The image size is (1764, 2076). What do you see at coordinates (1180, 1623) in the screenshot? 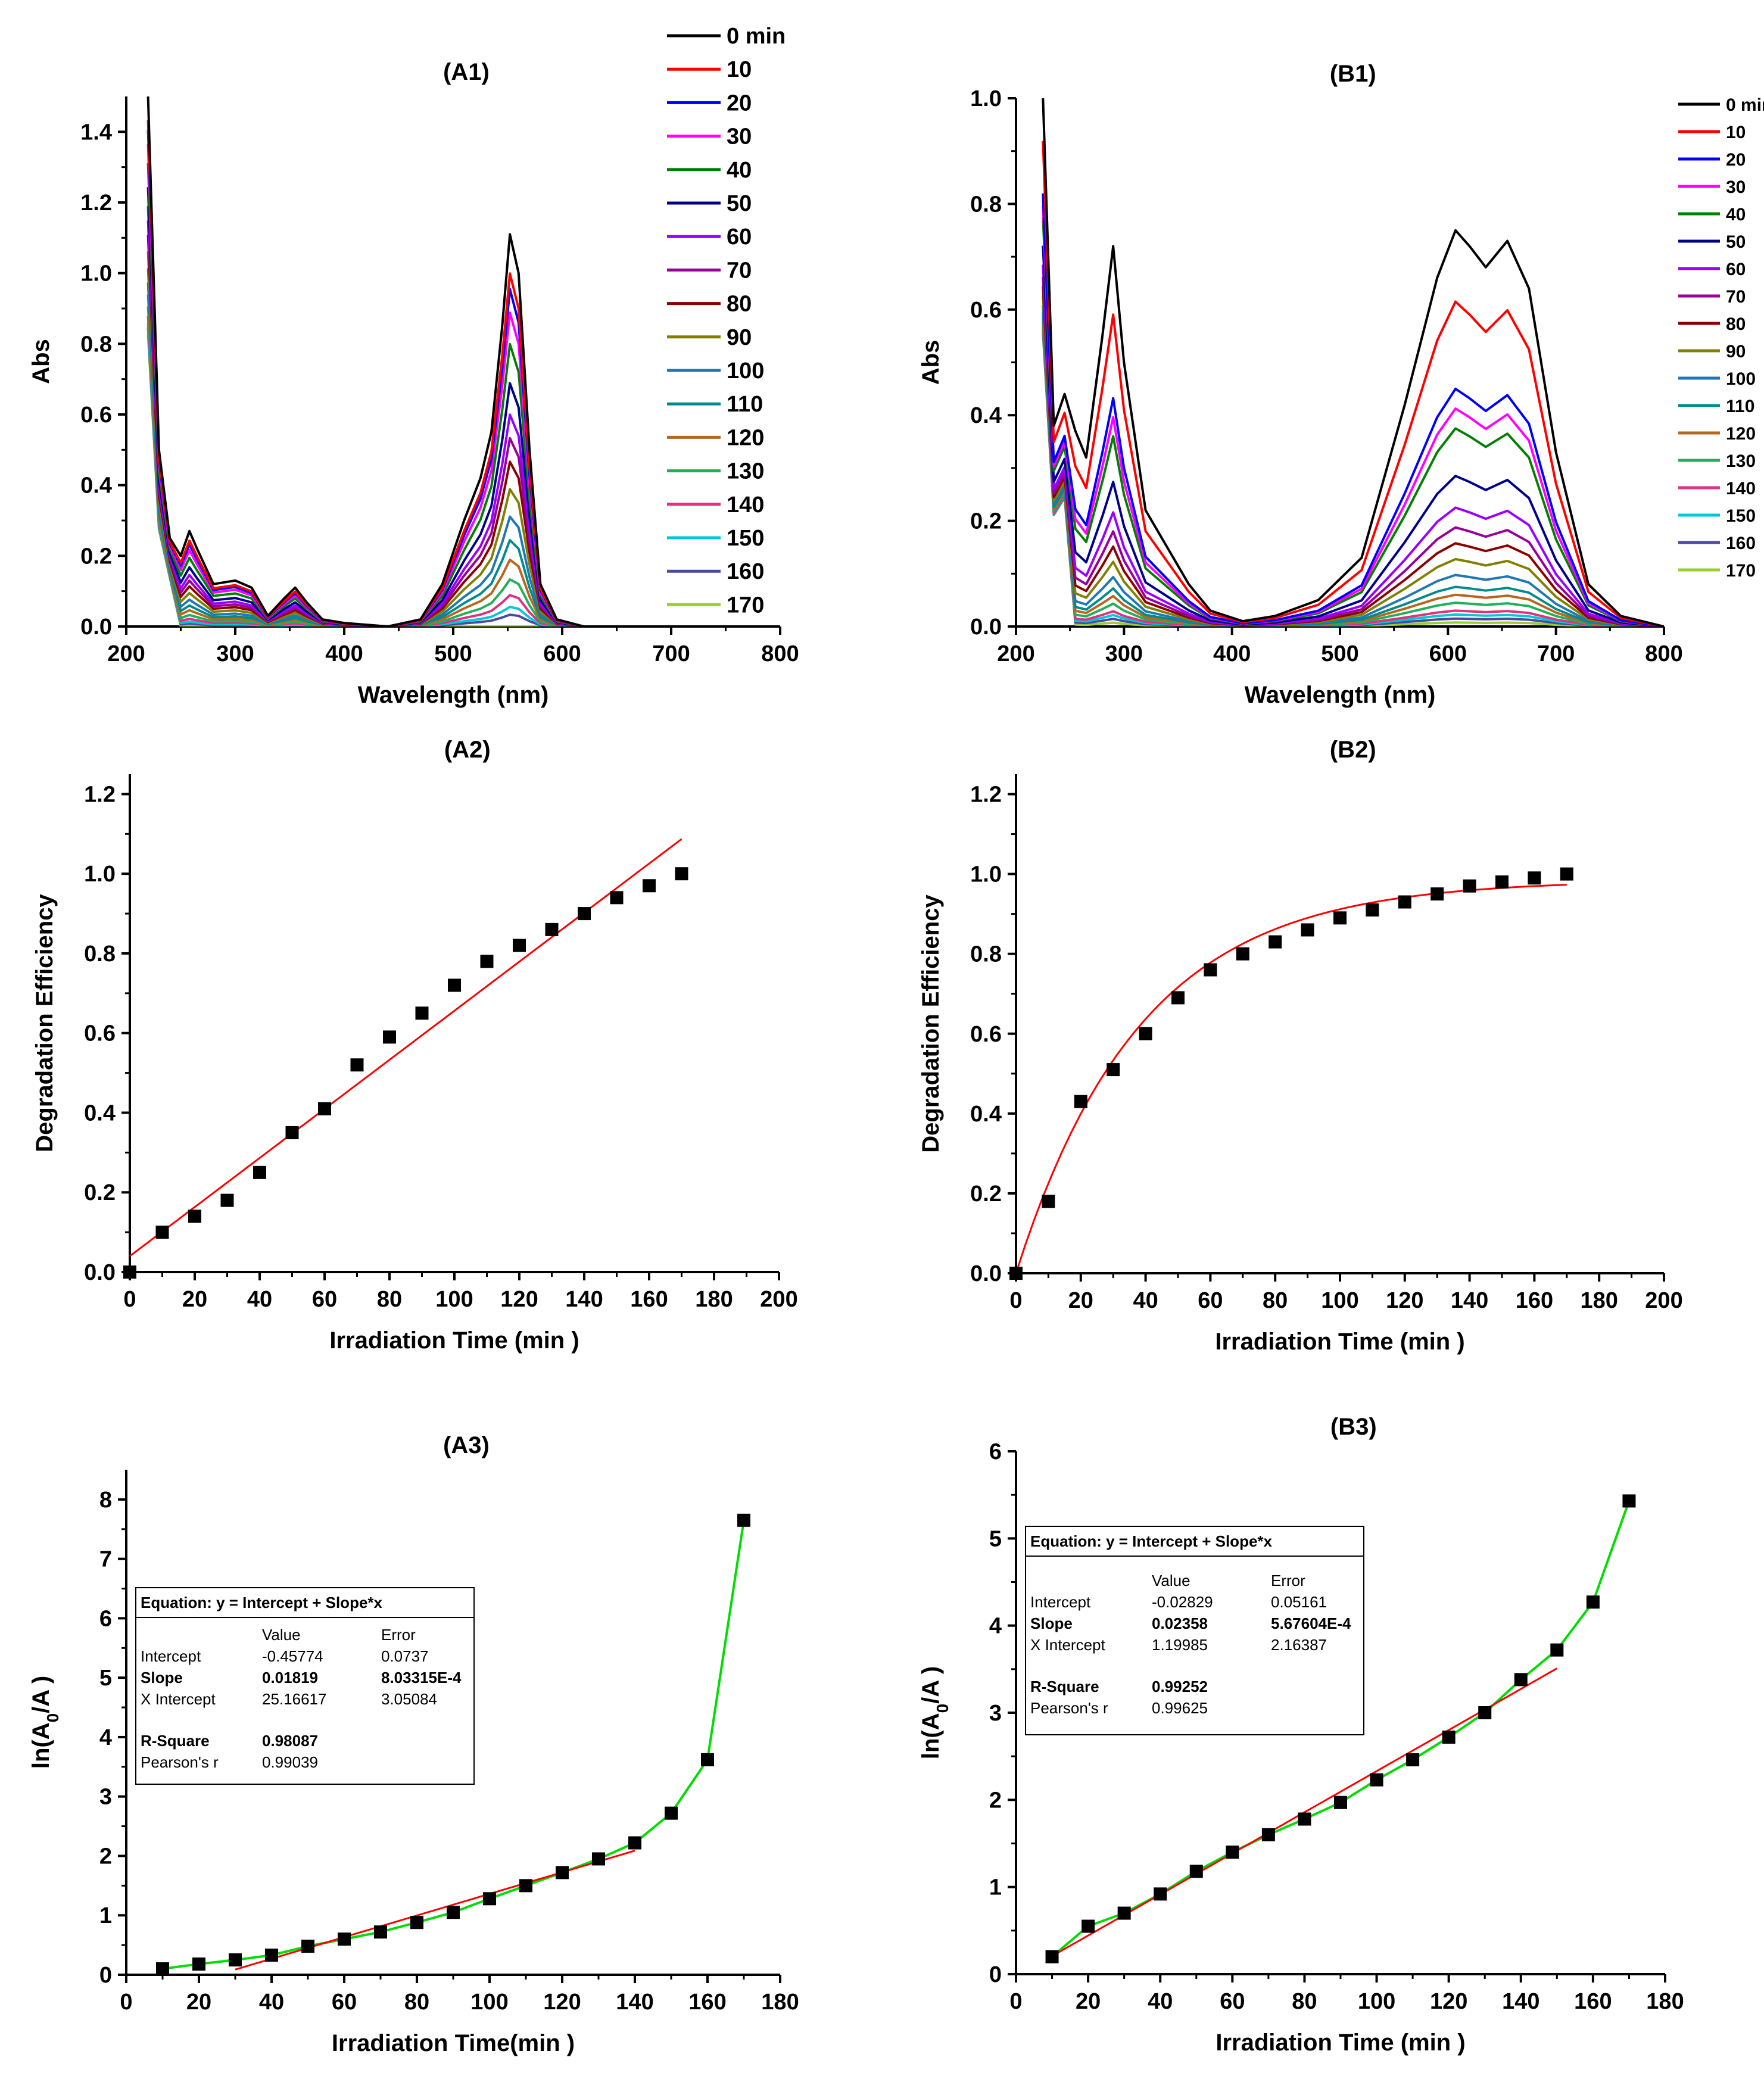
I see `fit-row-value: 0.02358` at bounding box center [1180, 1623].